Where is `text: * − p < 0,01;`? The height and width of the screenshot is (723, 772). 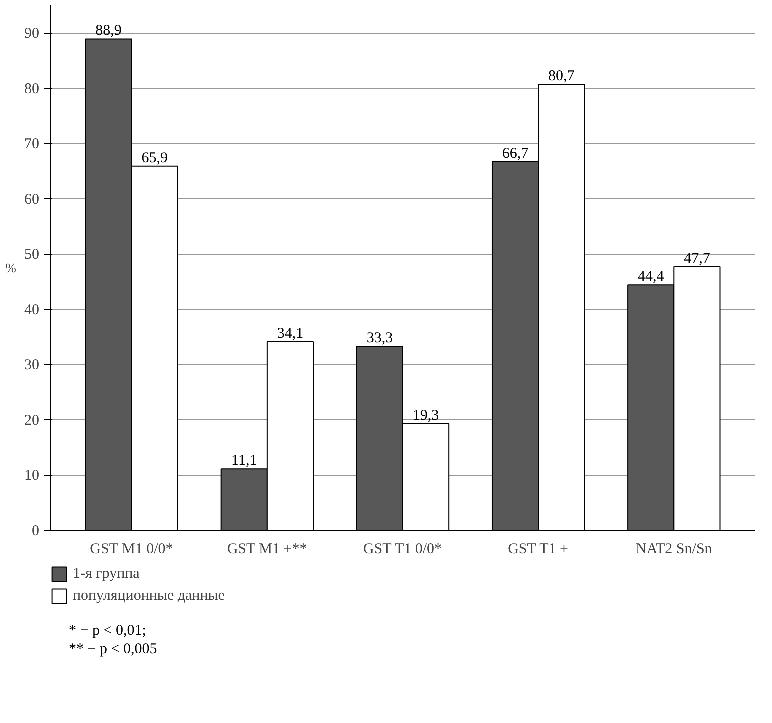 text: * − p < 0,01; is located at coordinates (107, 630).